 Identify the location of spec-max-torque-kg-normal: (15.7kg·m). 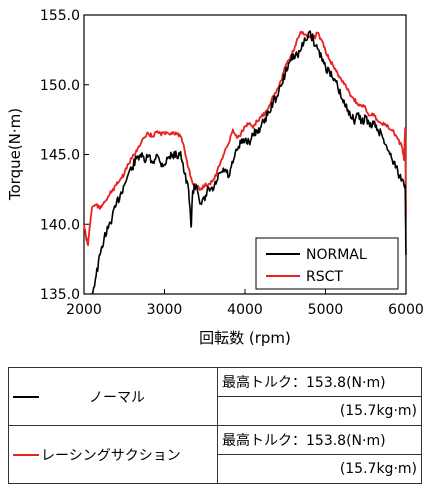
(319, 411).